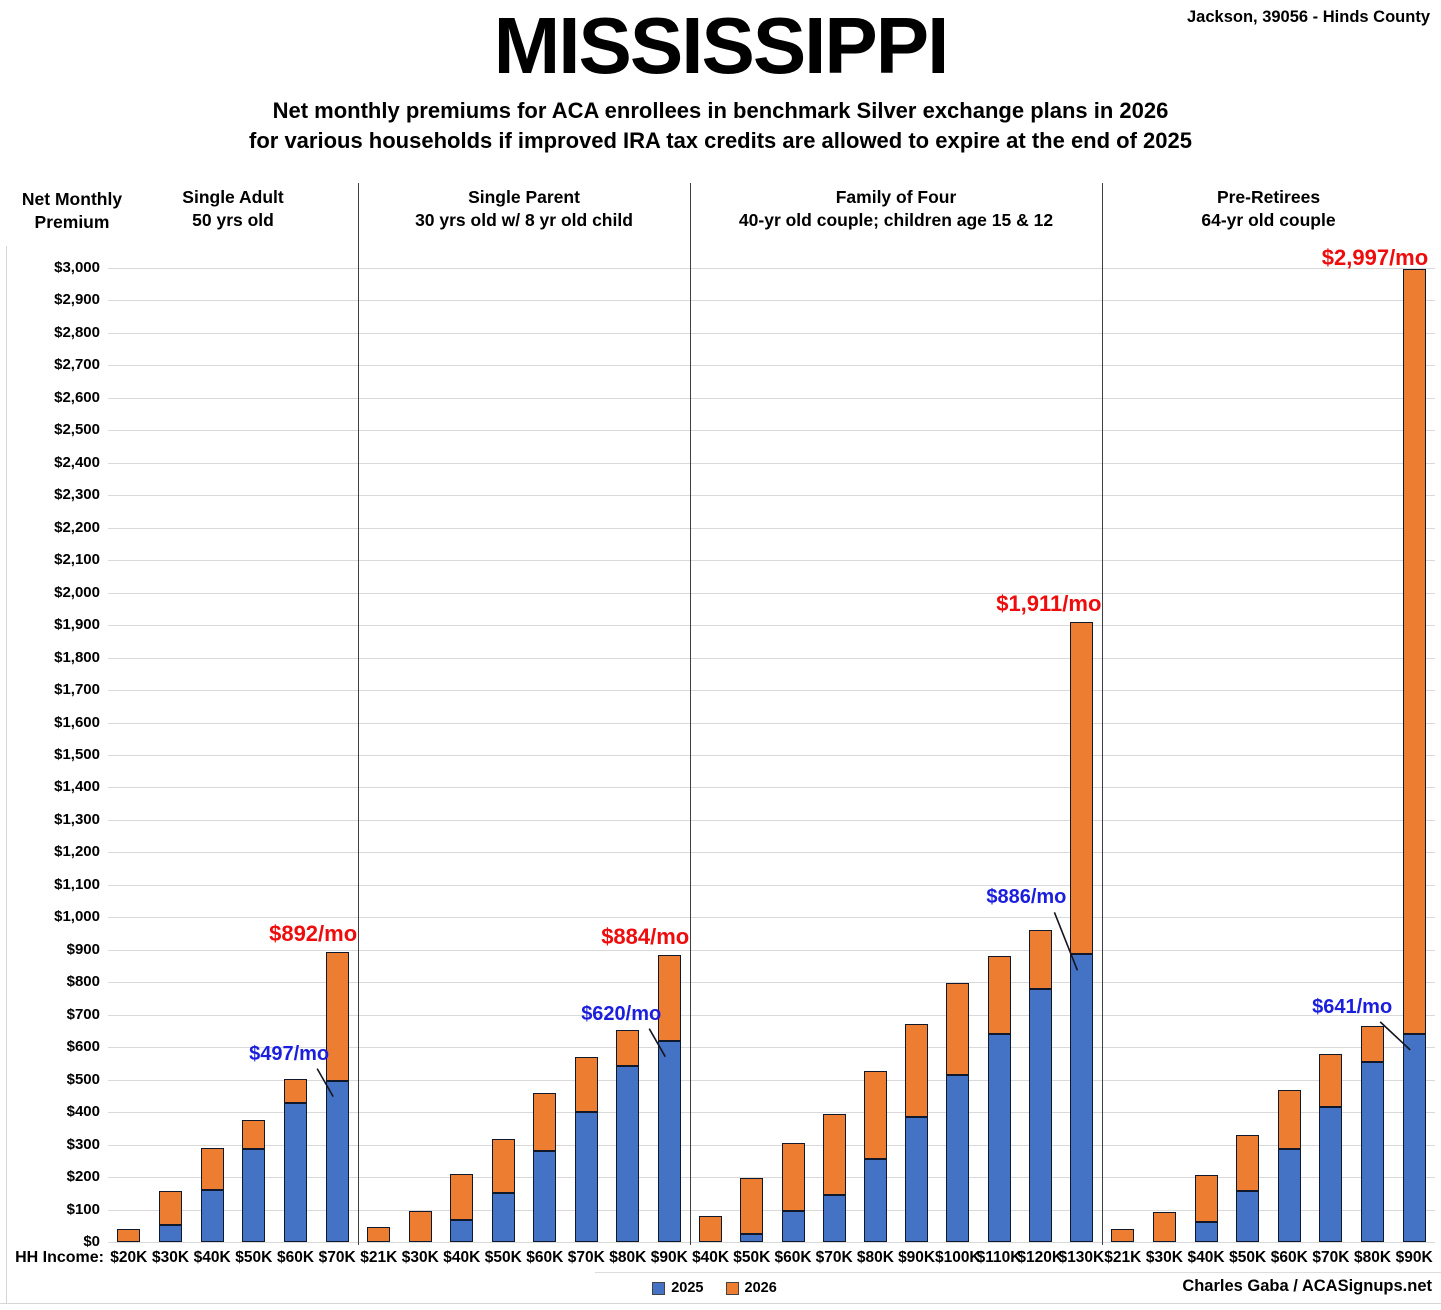 Image resolution: width=1441 pixels, height=1310 pixels. Describe the element at coordinates (711, 1229) in the screenshot. I see `bar-2026-$40K` at that location.